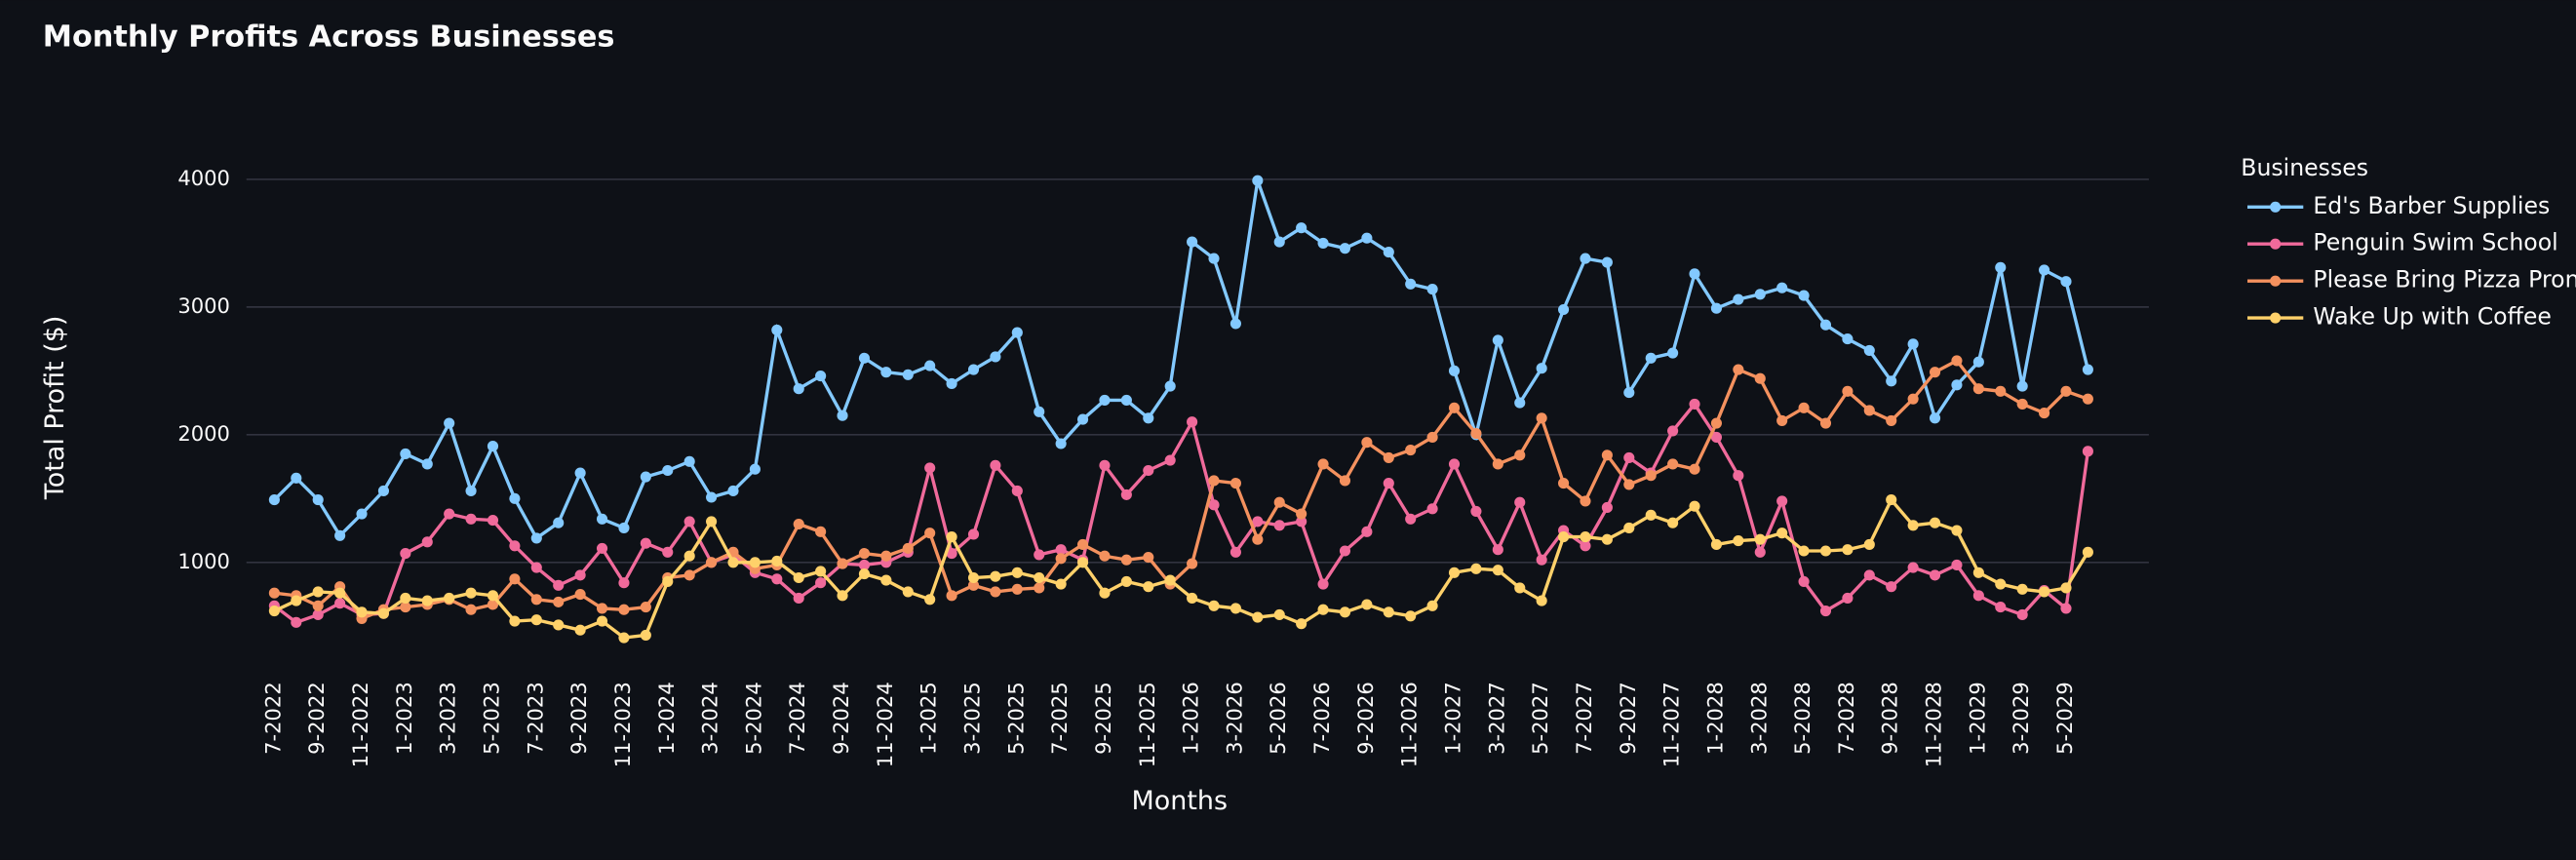  I want to click on x-tick-label: 1-2026, so click(1191, 719).